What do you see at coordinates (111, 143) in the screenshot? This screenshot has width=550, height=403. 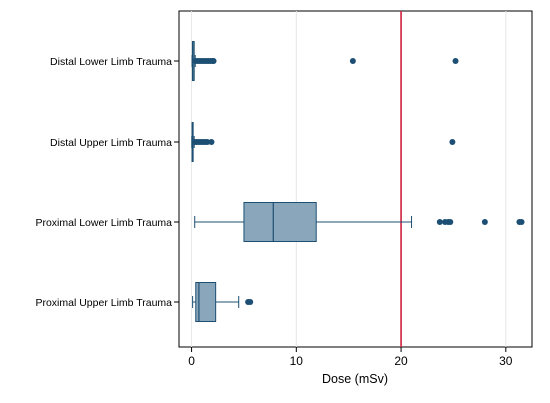 I see `y-category-label-1: Distal Upper Limb Trauma` at bounding box center [111, 143].